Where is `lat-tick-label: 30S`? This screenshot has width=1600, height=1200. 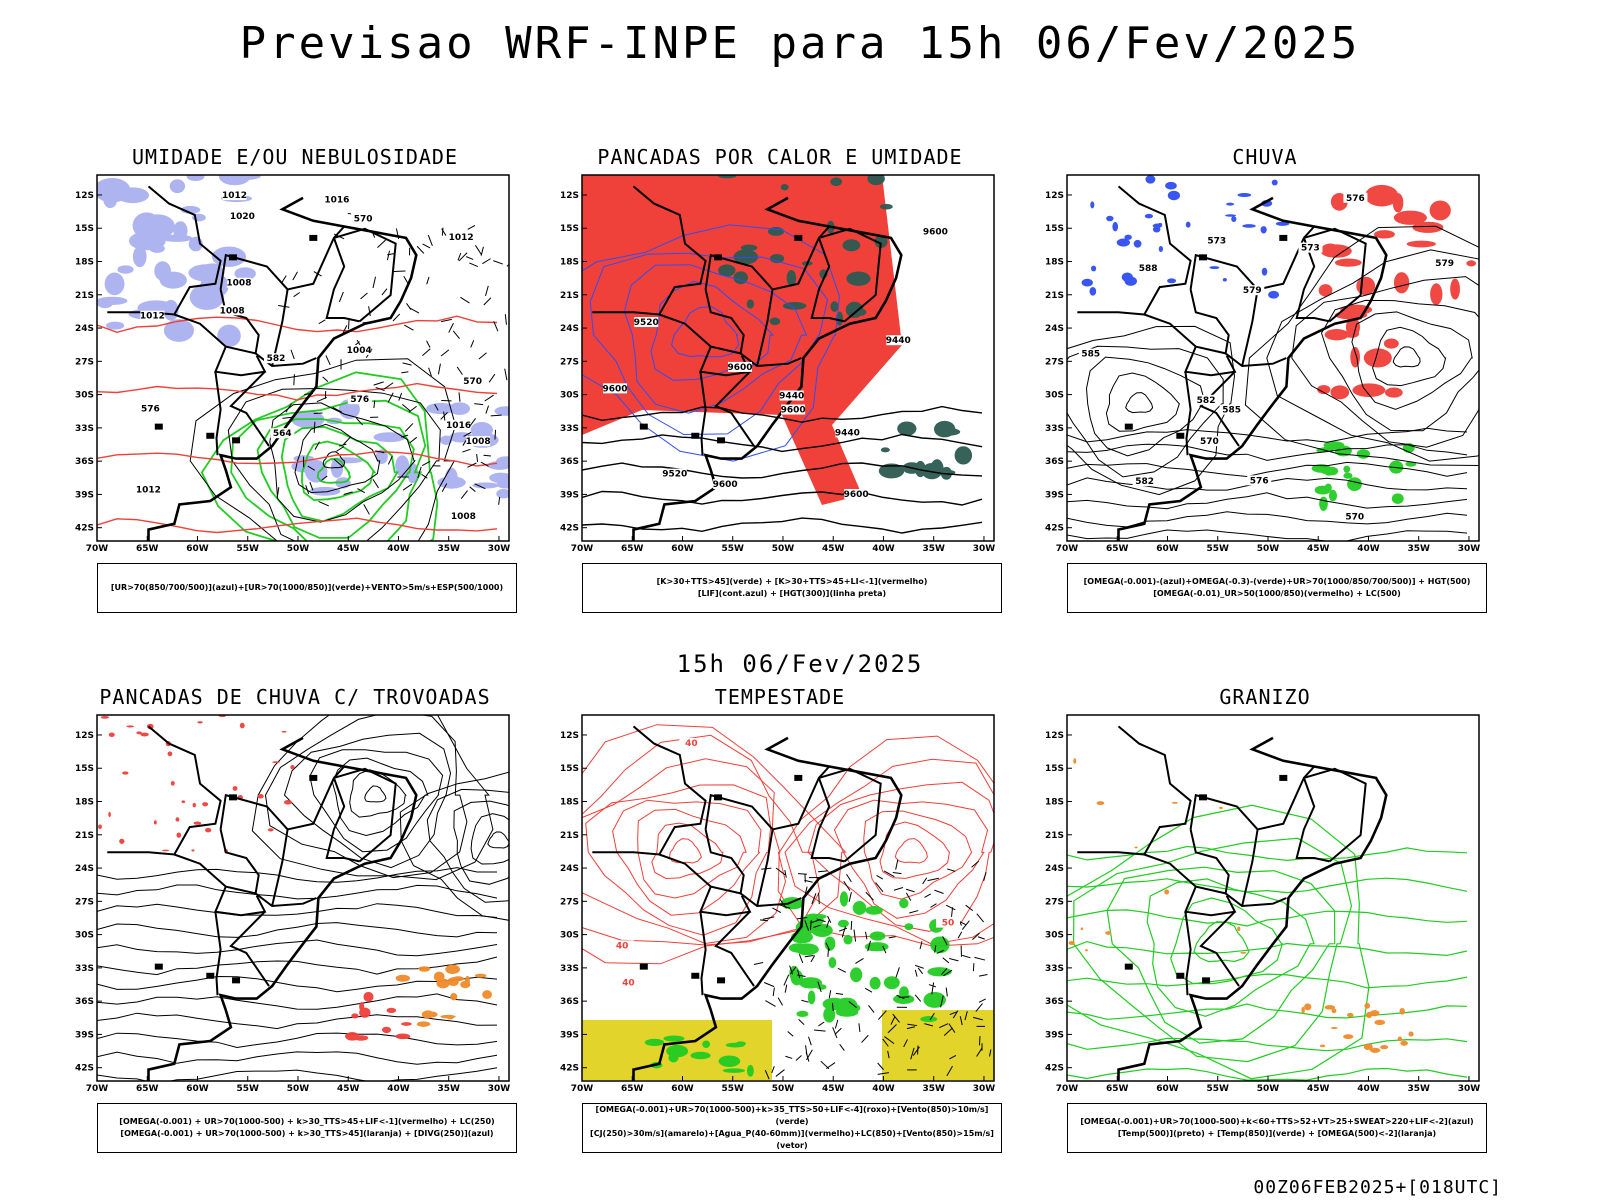
lat-tick-label: 30S is located at coordinates (569, 396).